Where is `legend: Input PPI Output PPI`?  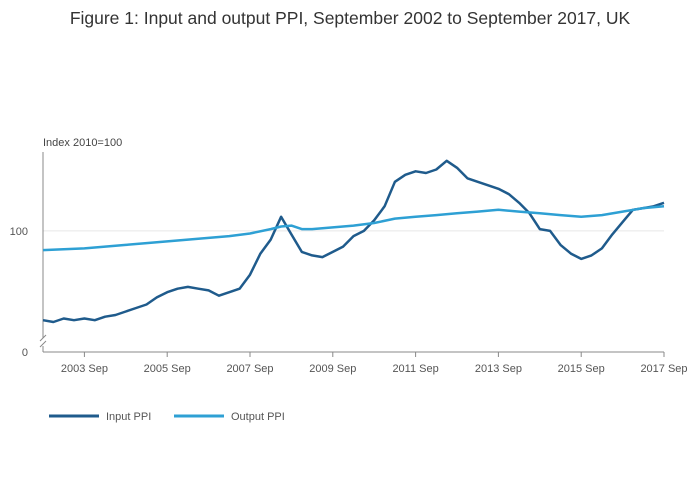
legend: Input PPI Output PPI is located at coordinates (167, 417).